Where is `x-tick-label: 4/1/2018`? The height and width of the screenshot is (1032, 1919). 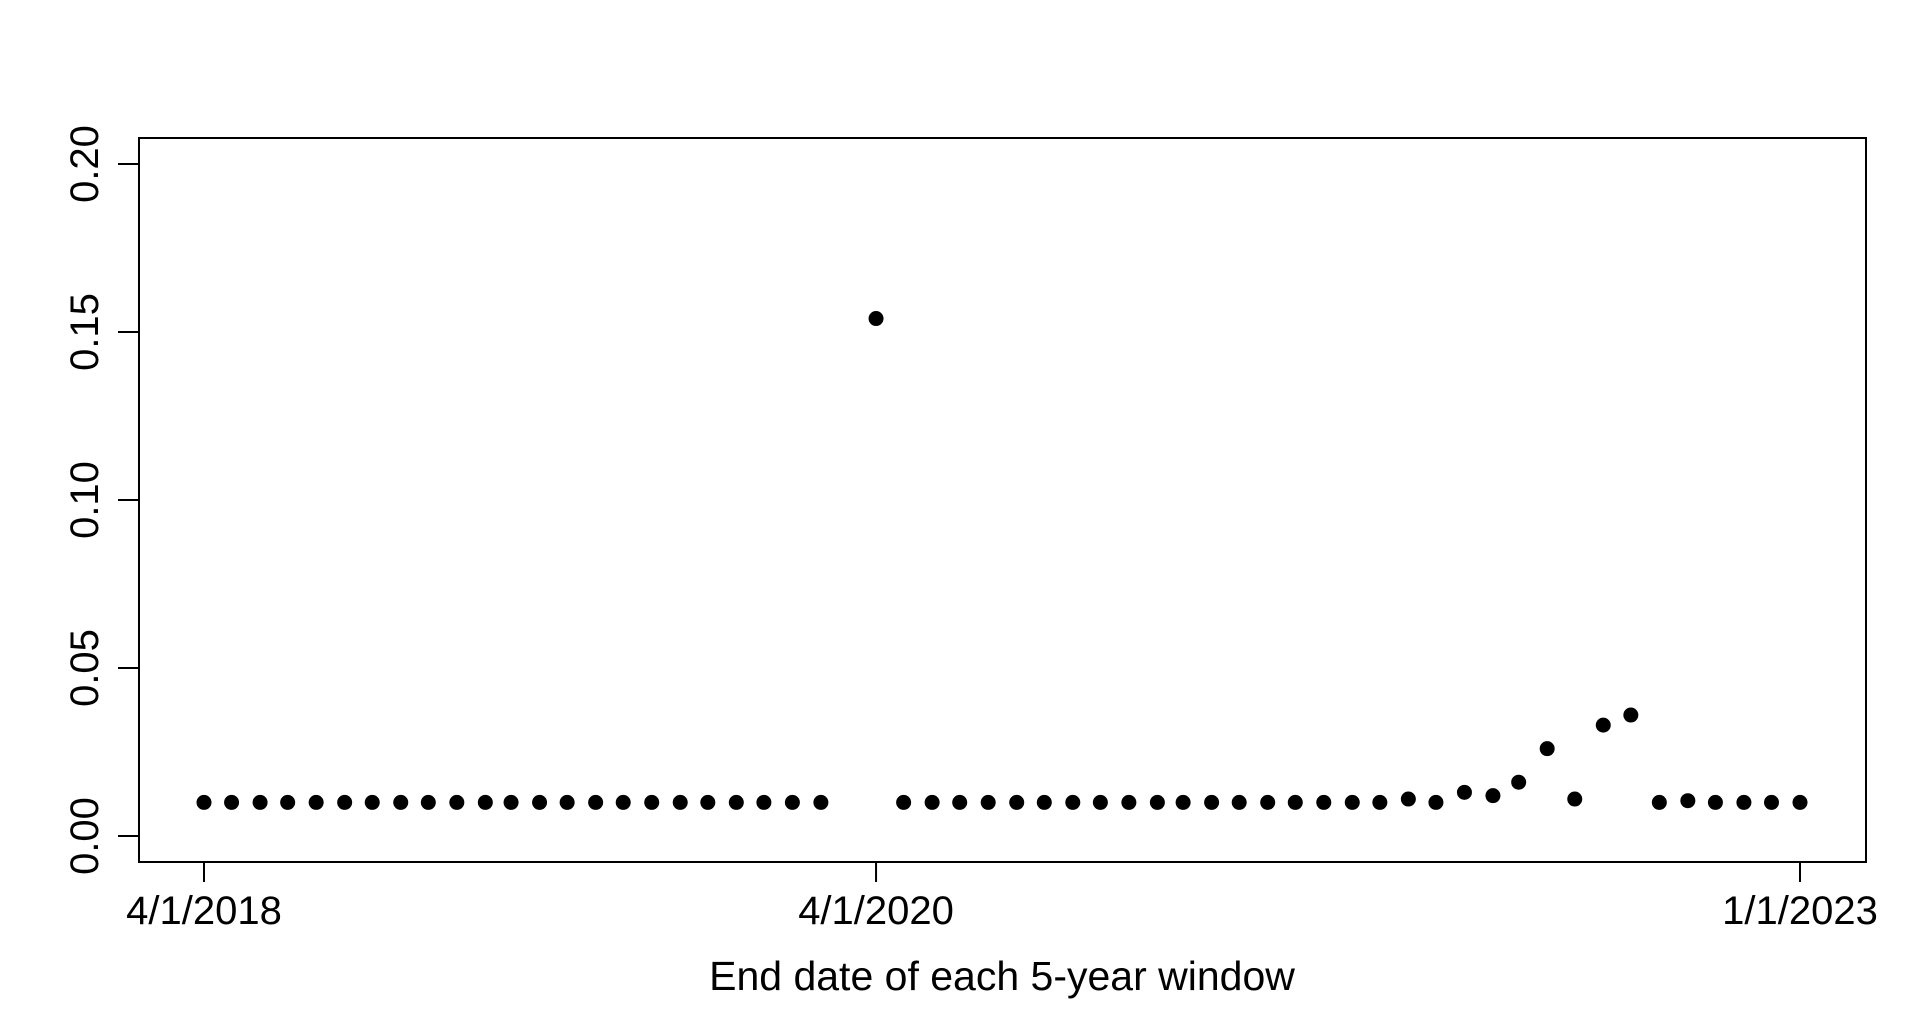
x-tick-label: 4/1/2018 is located at coordinates (204, 911).